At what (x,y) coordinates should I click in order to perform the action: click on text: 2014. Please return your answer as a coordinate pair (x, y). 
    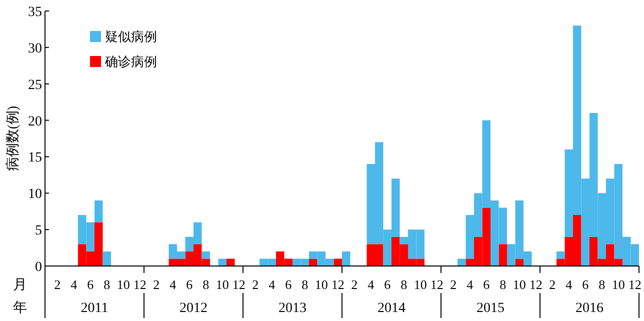
    Looking at the image, I should click on (392, 308).